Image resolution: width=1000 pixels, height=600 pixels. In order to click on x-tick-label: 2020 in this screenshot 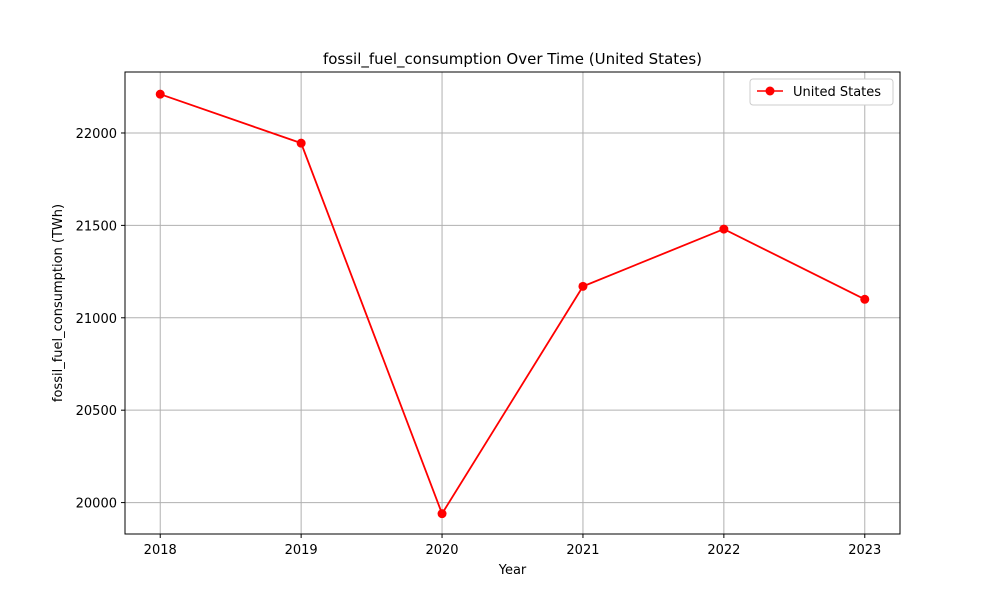, I will do `click(441, 550)`.